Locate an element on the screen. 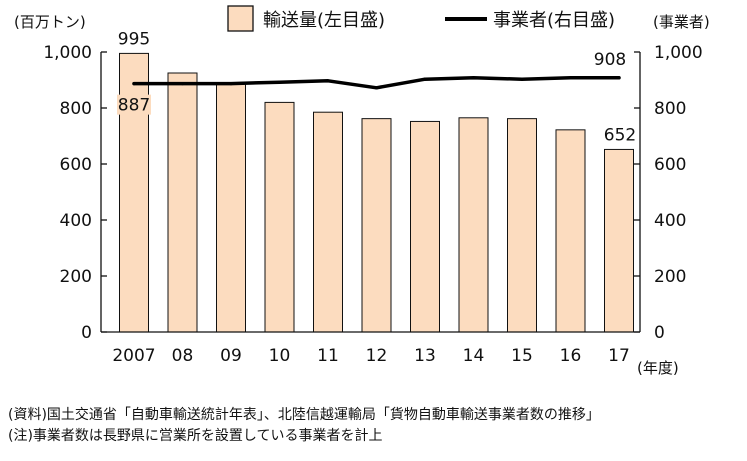  legend: 輸送量(左目盛) 事業者(右目盛) is located at coordinates (421, 18).